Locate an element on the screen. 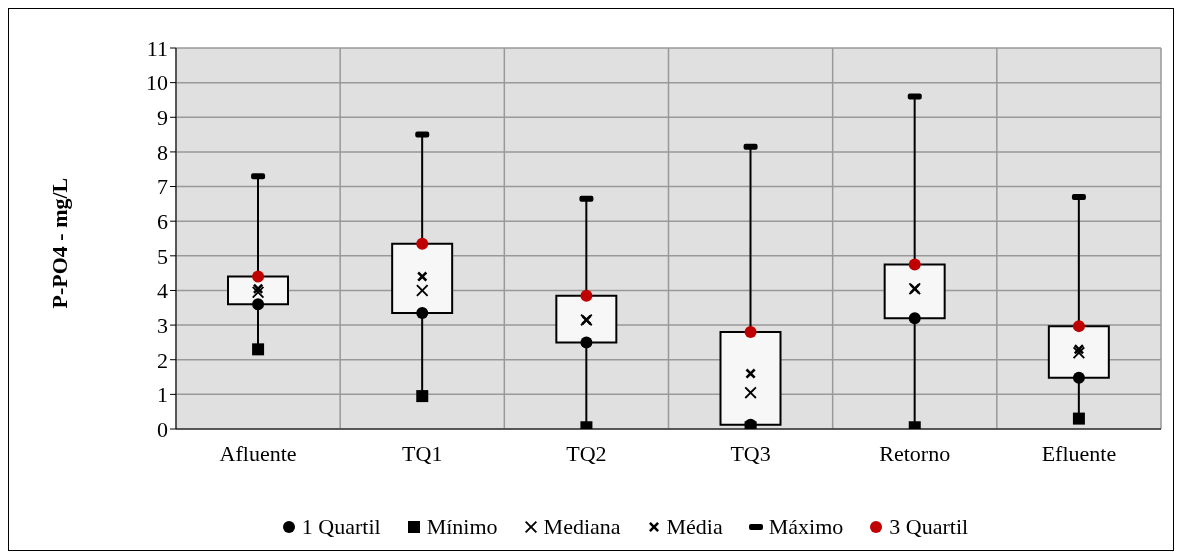 The image size is (1182, 559). y-axis-title: P-PO4 - mg/L is located at coordinates (59, 243).